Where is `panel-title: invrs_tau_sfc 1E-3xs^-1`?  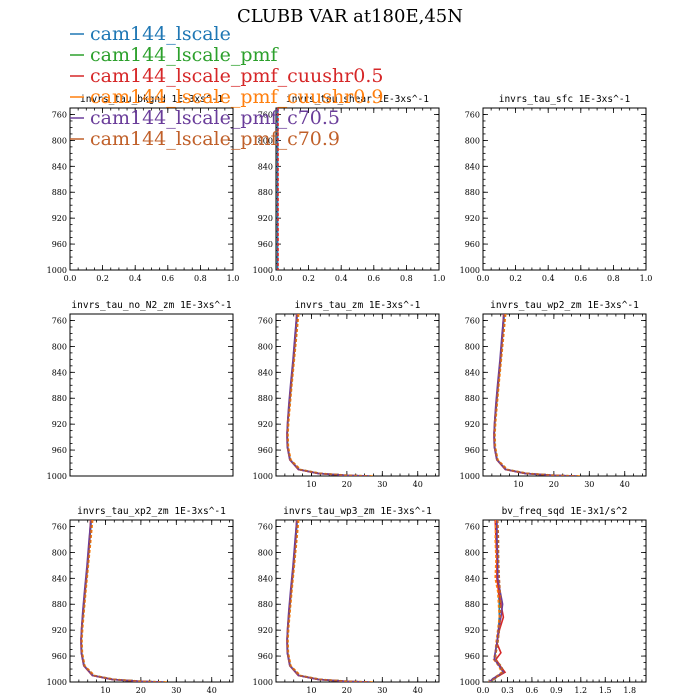 panel-title: invrs_tau_sfc 1E-3xs^-1 is located at coordinates (565, 99).